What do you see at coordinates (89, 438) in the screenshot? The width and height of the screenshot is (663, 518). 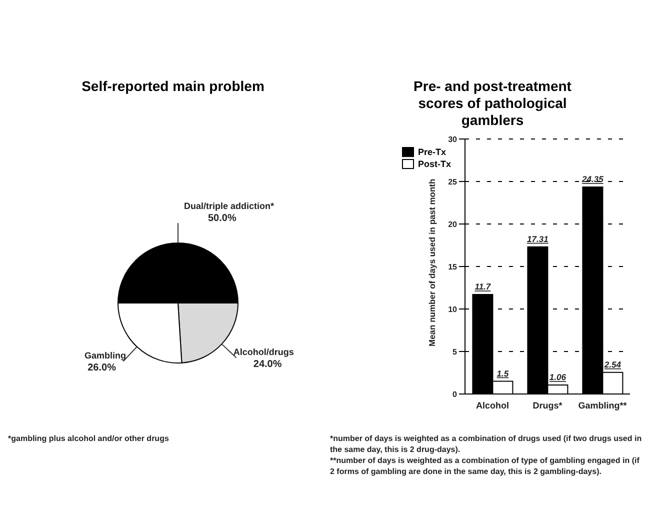 I see `text: *gambling plus alcohol and/or other drugs` at bounding box center [89, 438].